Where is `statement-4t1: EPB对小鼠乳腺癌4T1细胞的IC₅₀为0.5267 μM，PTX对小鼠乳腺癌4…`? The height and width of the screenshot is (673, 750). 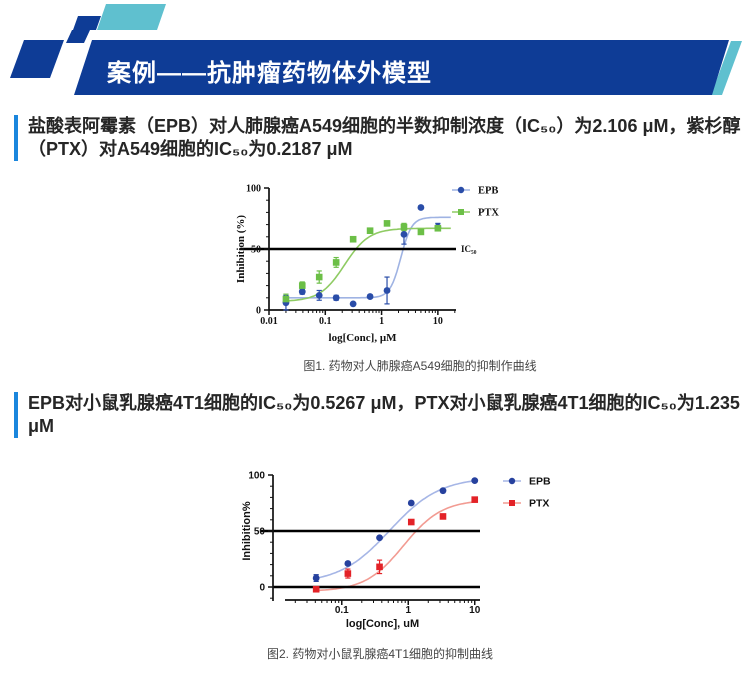
statement-4t1: EPB对小鼠乳腺癌4T1细胞的IC₅₀为0.5267 μM，PTX对小鼠乳腺癌4… is located at coordinates (378, 415).